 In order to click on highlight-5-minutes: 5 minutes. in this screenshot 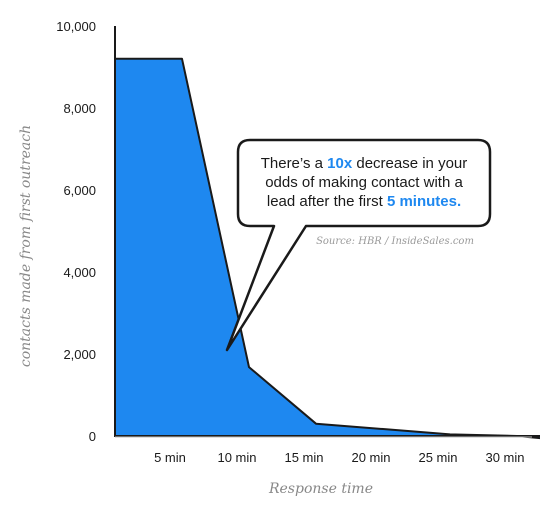, I will do `click(424, 201)`.